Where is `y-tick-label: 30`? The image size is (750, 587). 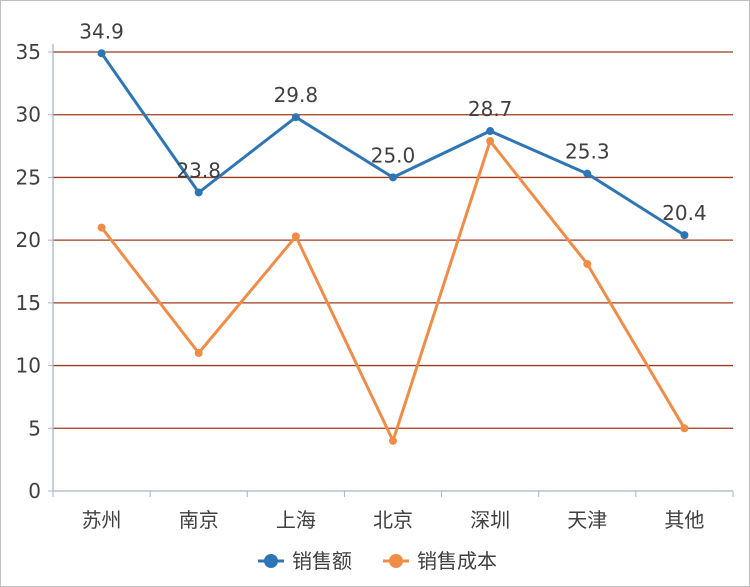 y-tick-label: 30 is located at coordinates (28, 115).